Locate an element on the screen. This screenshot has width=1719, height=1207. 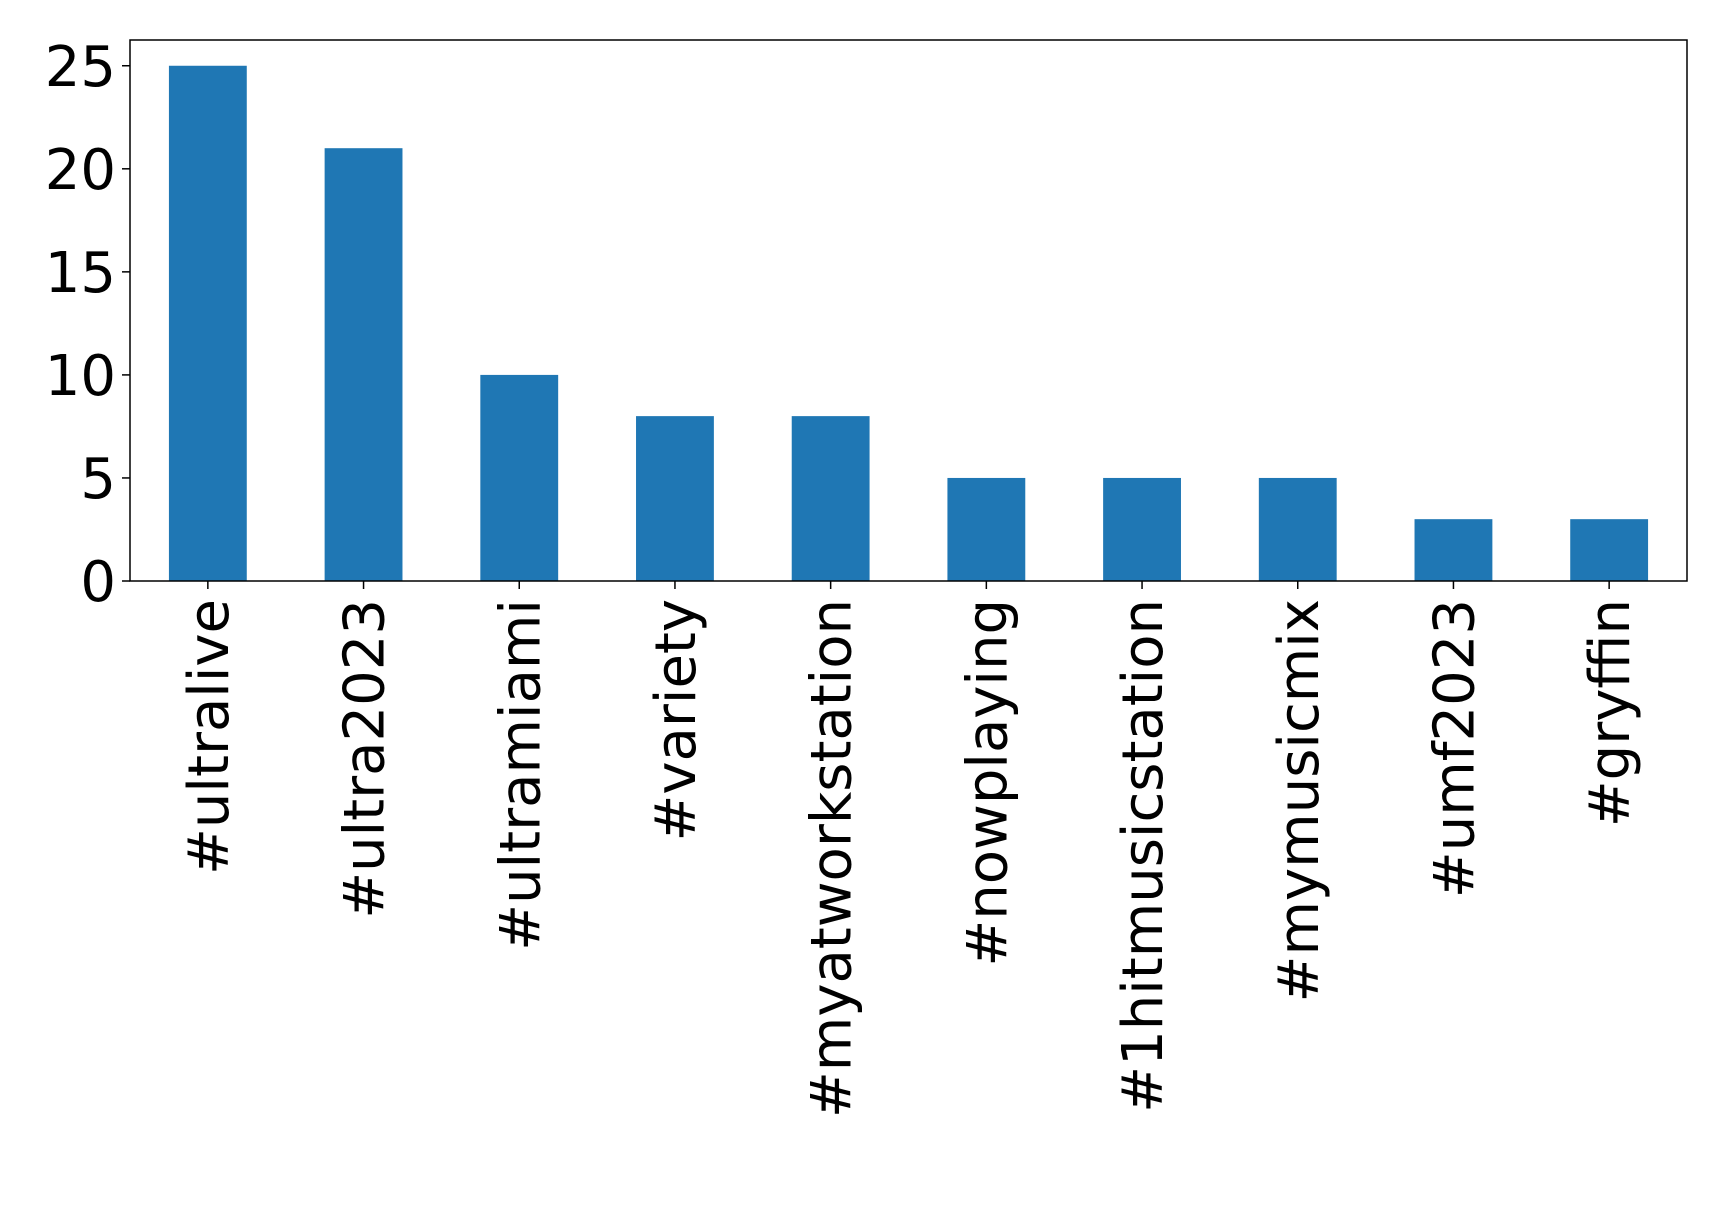
x-tick-label: #1hitmusicstation is located at coordinates (1143, 856).